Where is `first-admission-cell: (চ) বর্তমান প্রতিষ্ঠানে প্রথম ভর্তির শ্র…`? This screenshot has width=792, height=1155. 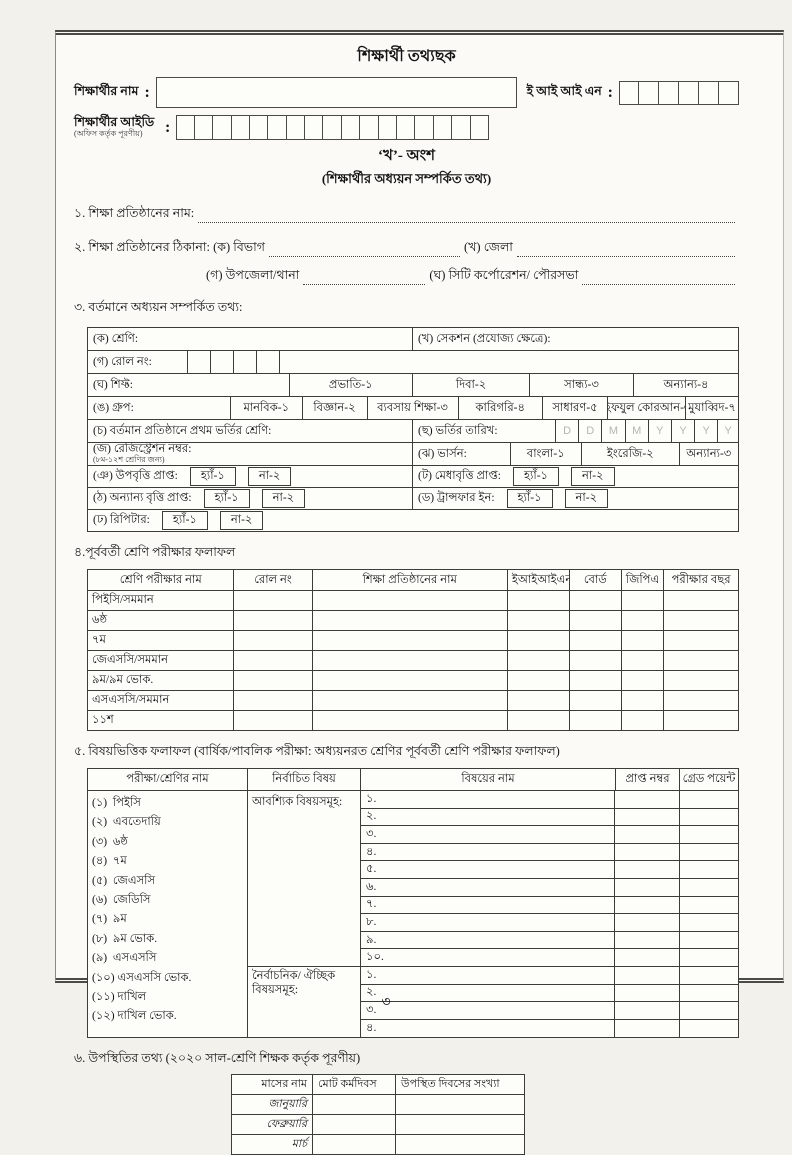 first-admission-cell: (চ) বর্তমান প্রতিষ্ঠানে প্রথম ভর্তির শ্র… is located at coordinates (250, 431).